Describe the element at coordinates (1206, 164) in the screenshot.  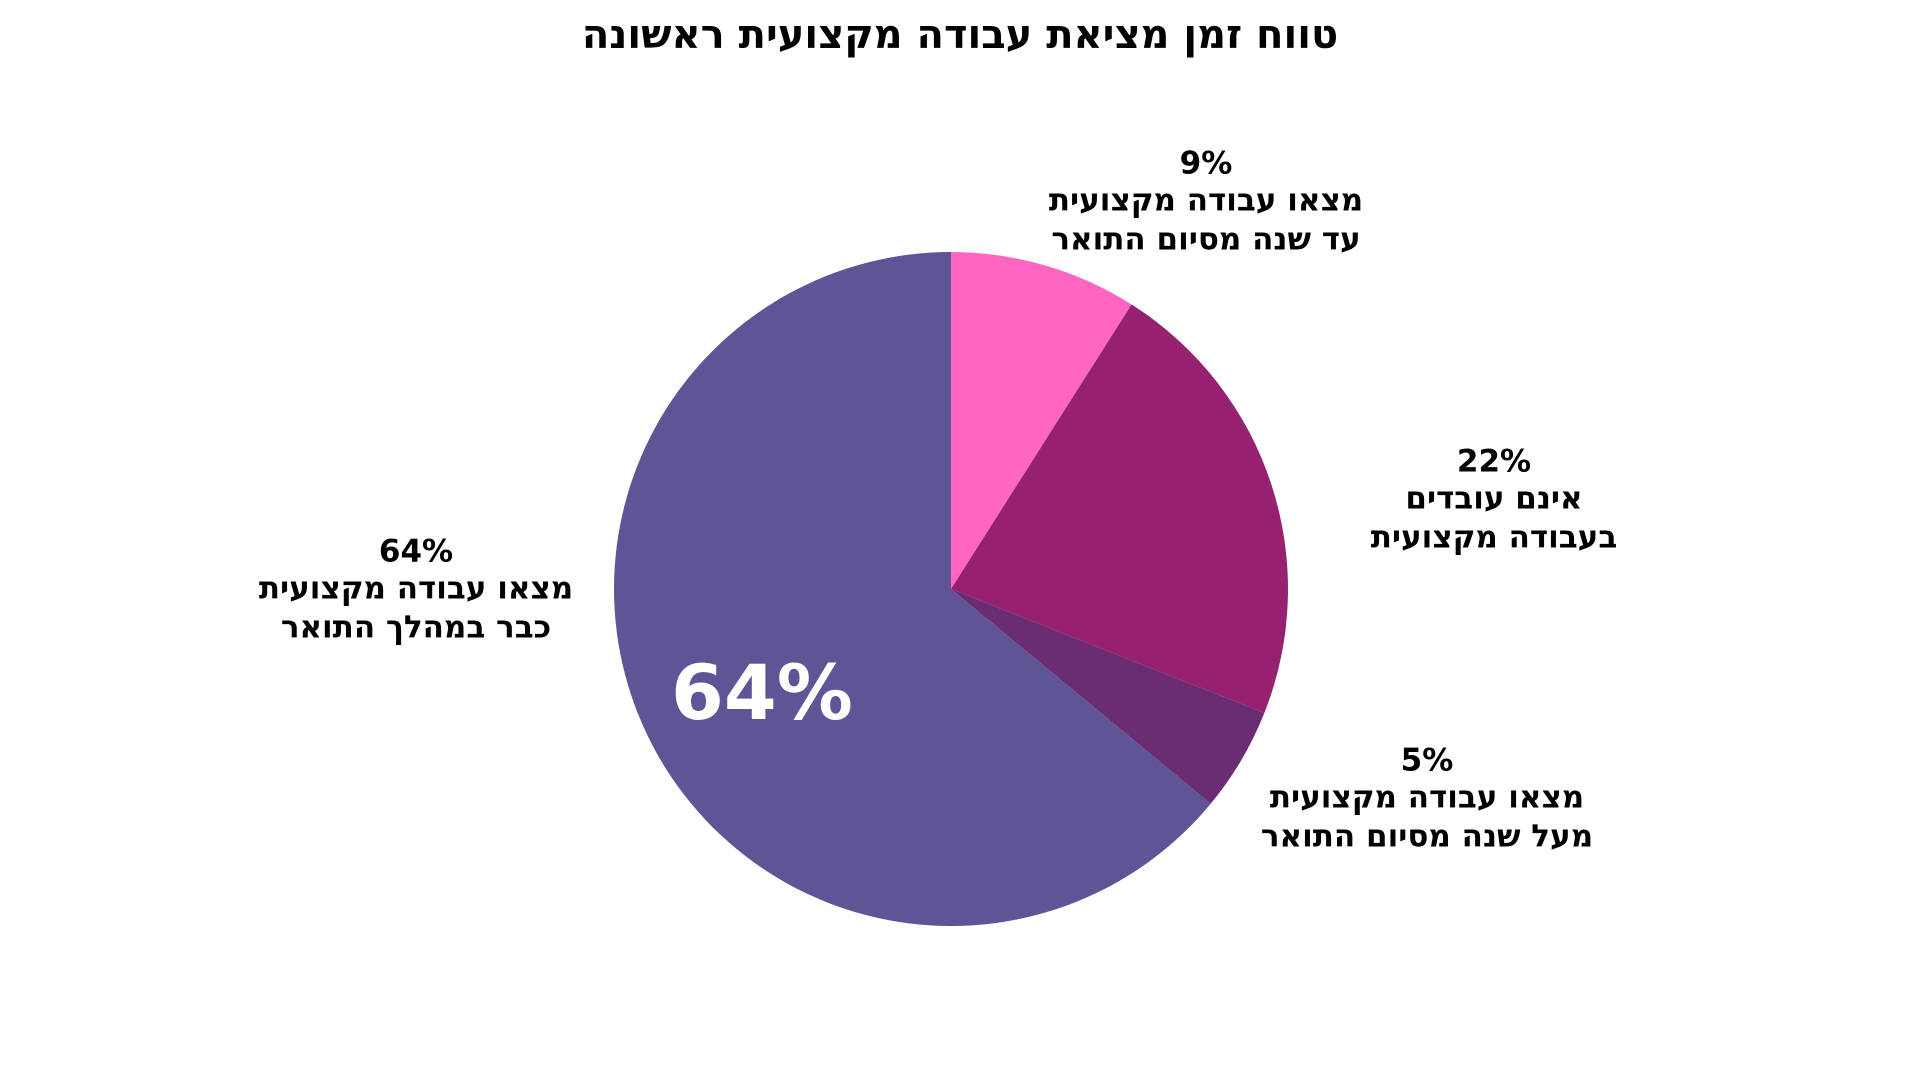
I see `slice-value-label: 9%` at that location.